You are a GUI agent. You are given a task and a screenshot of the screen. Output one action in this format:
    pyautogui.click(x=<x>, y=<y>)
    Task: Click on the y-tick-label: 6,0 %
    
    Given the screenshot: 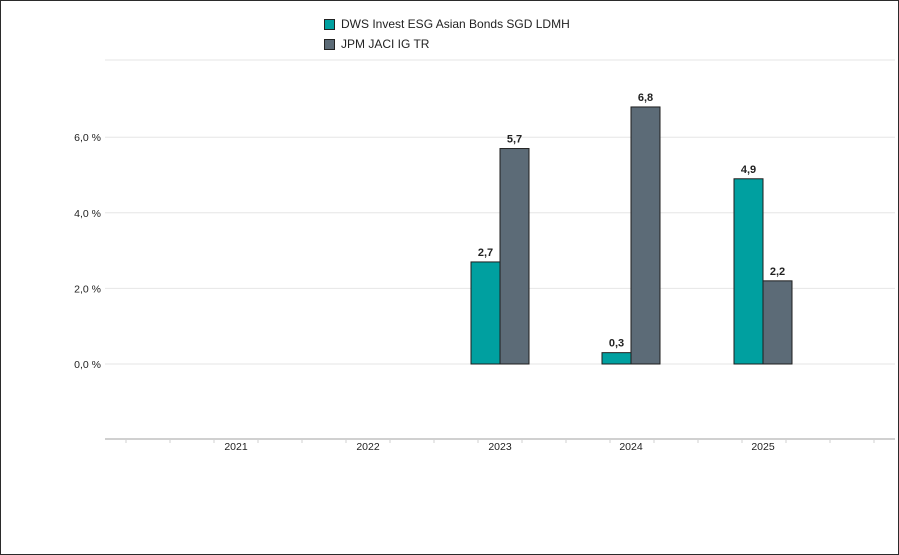 What is the action you would take?
    pyautogui.click(x=87, y=138)
    